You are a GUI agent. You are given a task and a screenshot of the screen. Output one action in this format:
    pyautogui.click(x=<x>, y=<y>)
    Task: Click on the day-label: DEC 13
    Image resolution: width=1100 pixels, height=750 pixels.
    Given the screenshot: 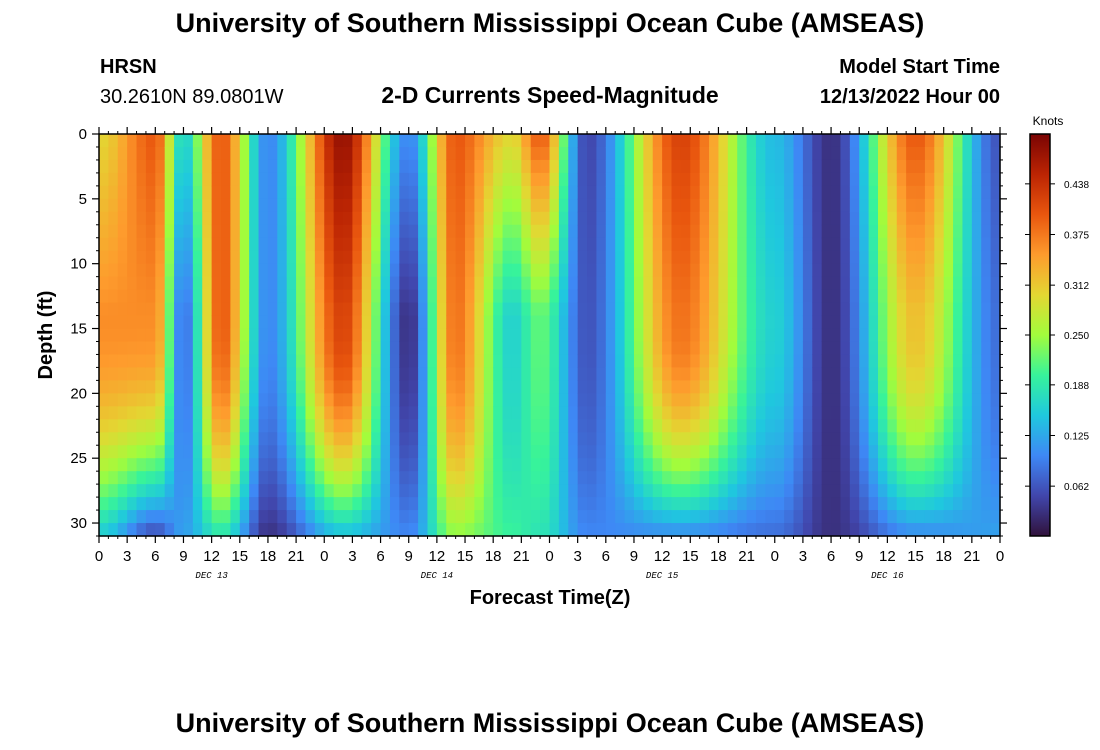 What is the action you would take?
    pyautogui.click(x=211, y=576)
    